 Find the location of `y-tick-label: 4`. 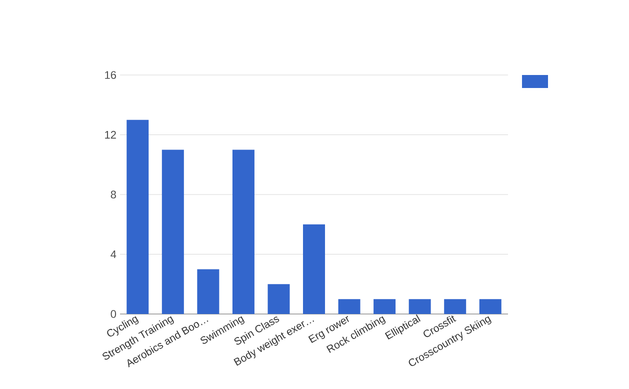

y-tick-label: 4 is located at coordinates (113, 254).